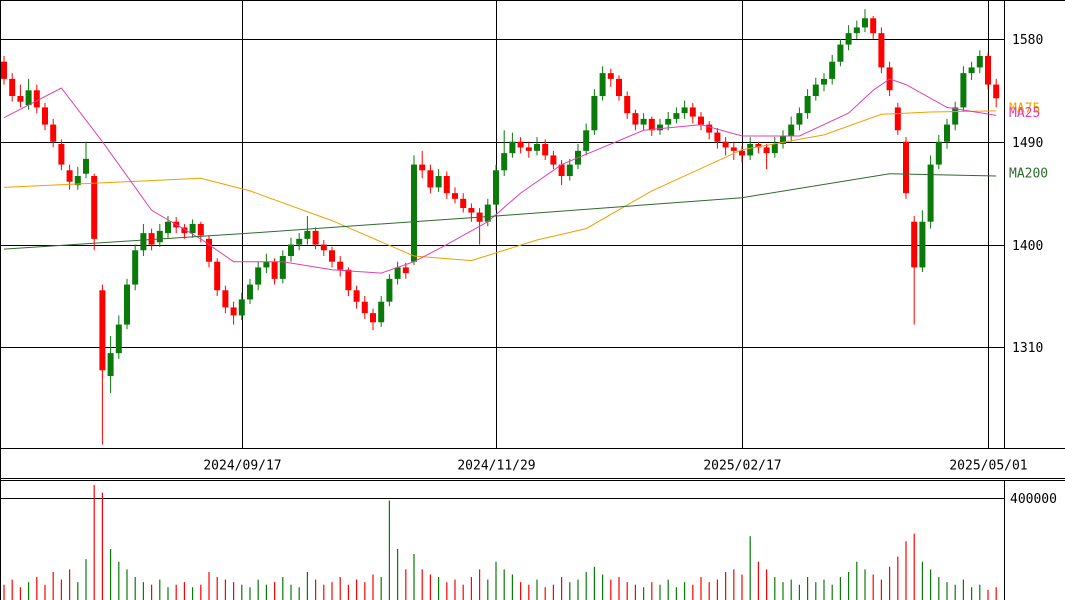 The width and height of the screenshot is (1065, 600). What do you see at coordinates (1024, 108) in the screenshot?
I see `legend-label: MA75` at bounding box center [1024, 108].